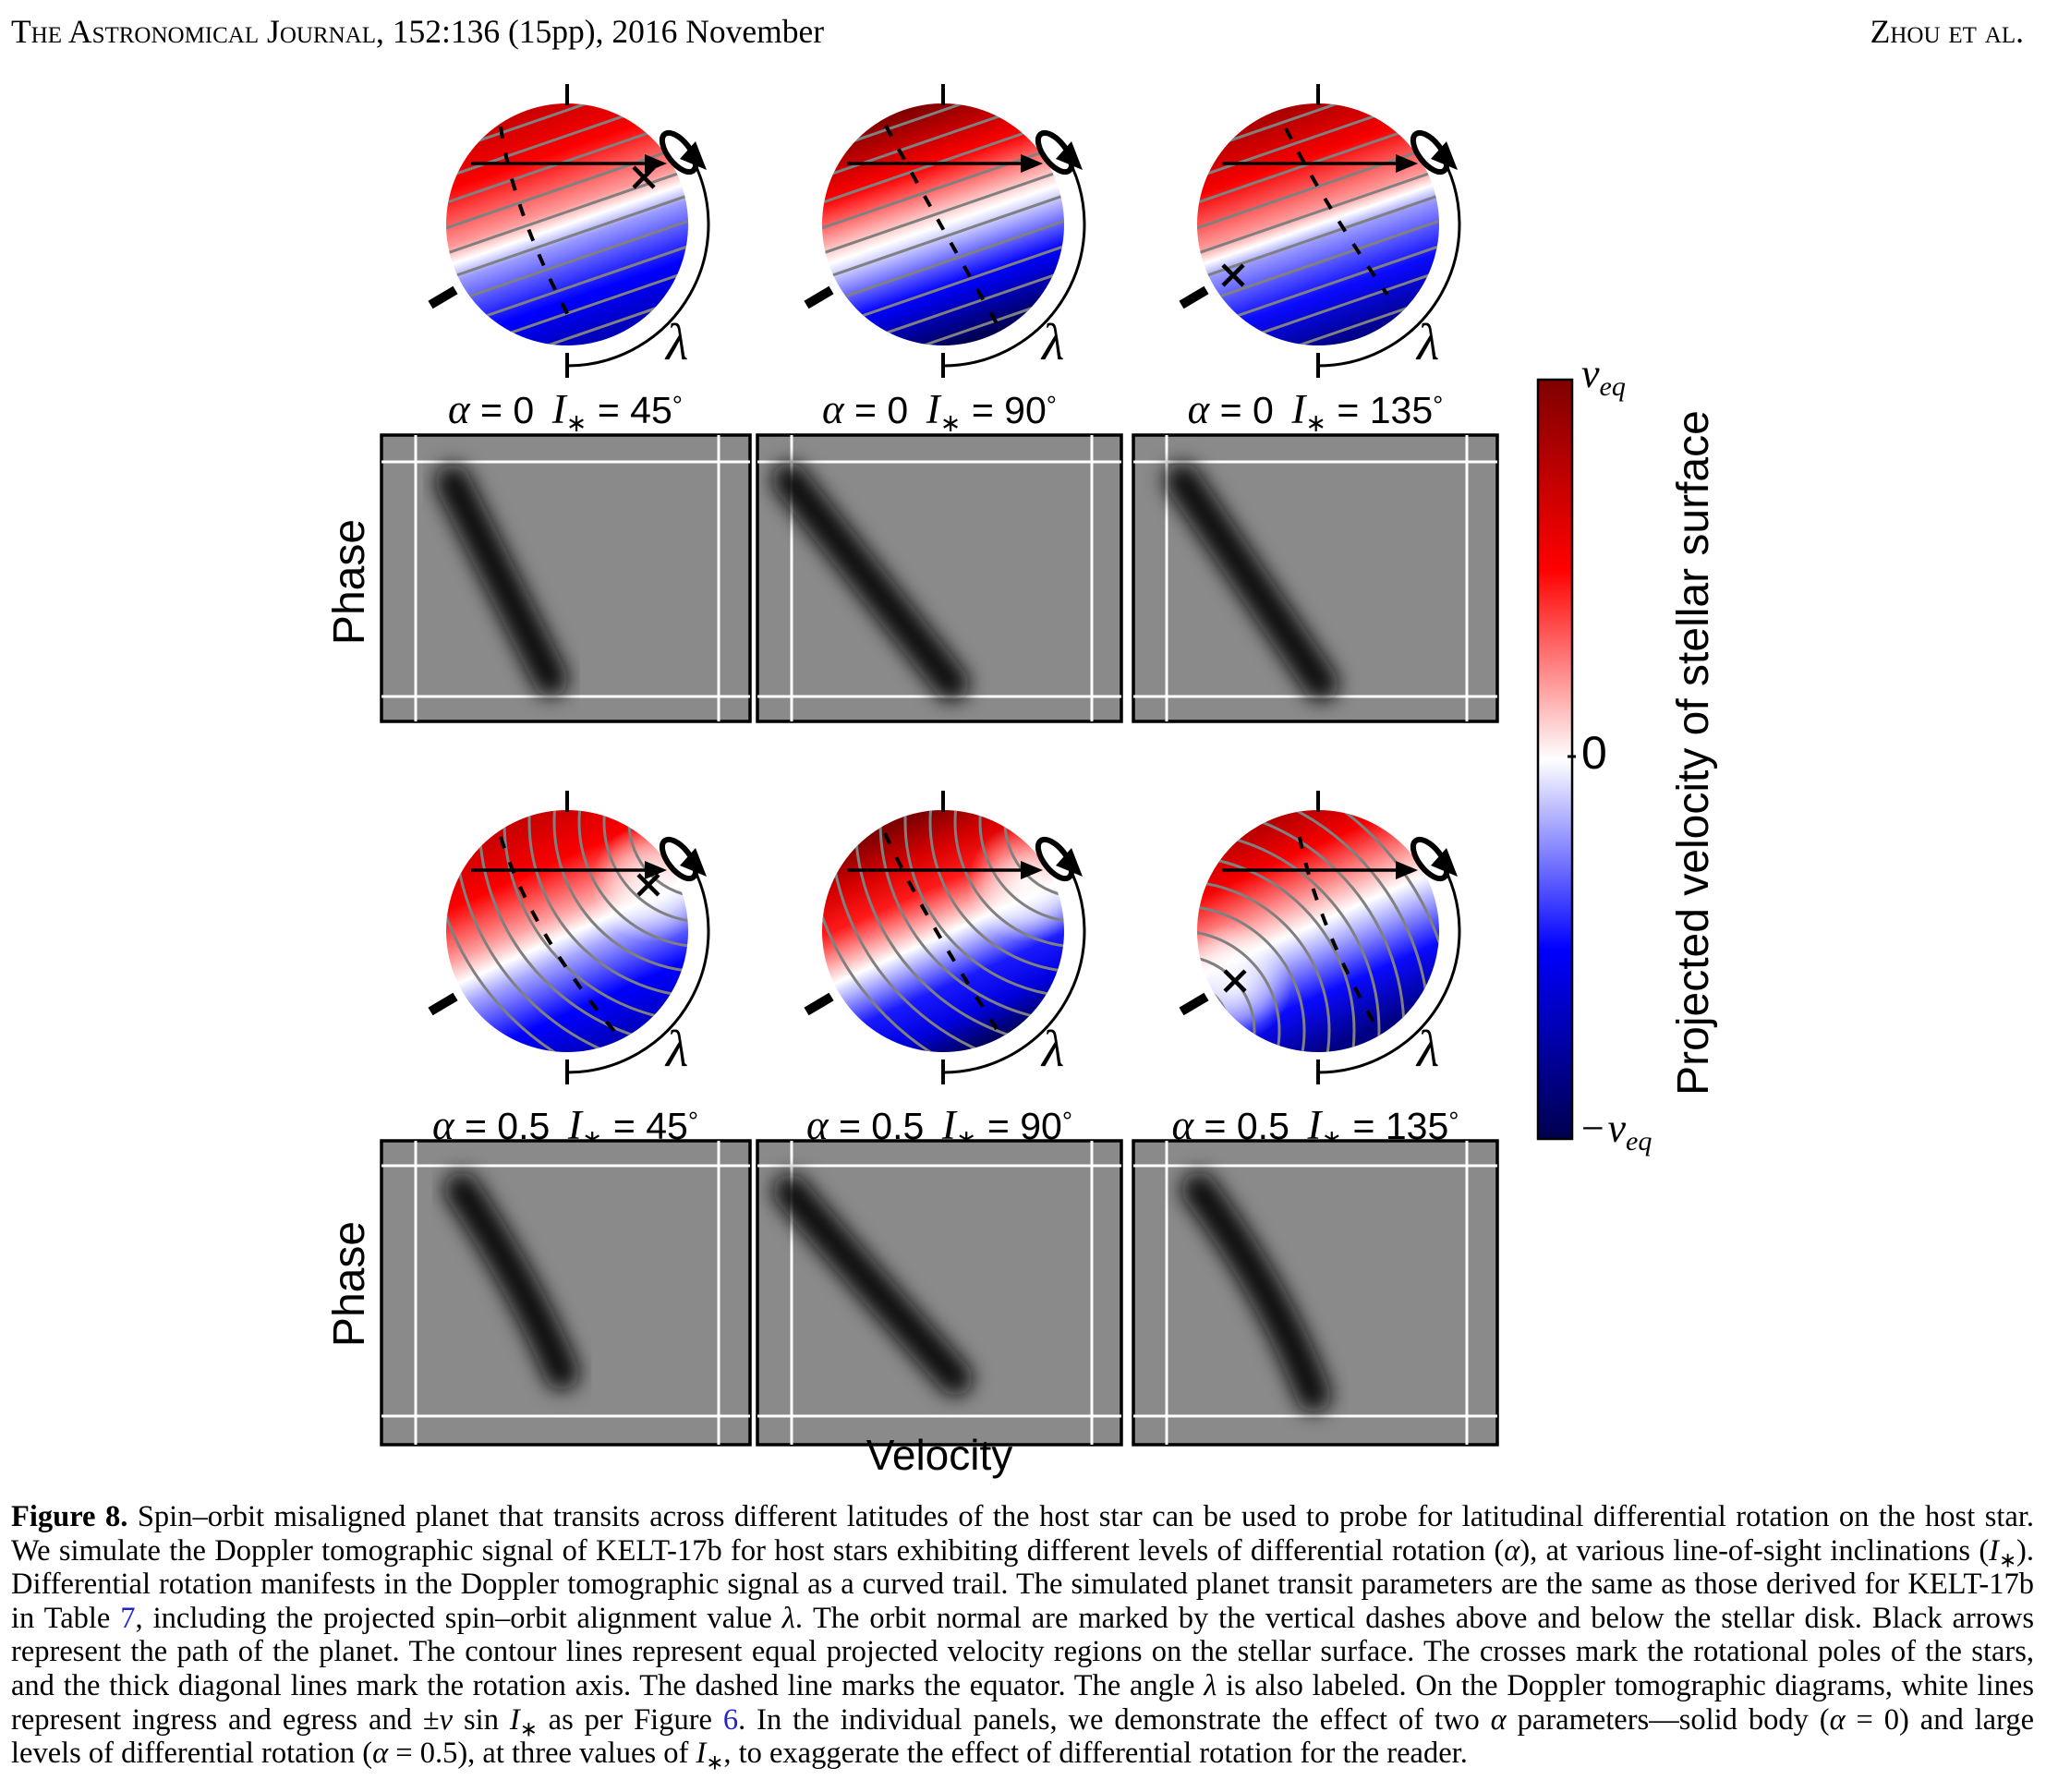 The height and width of the screenshot is (1792, 2046). I want to click on svg-text: α = 0 I∗ = 135°, so click(1316, 412).